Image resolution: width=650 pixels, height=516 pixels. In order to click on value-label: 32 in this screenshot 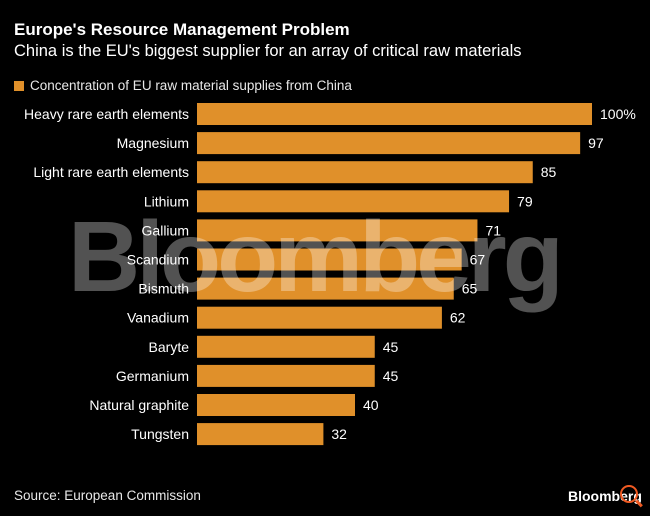, I will do `click(339, 434)`.